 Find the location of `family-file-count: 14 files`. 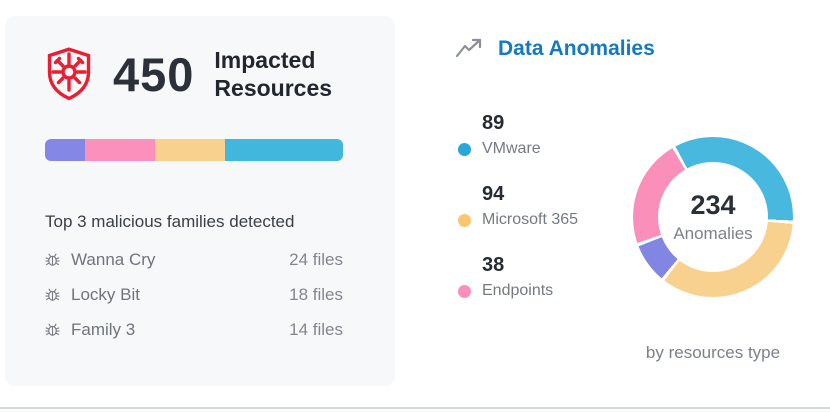

family-file-count: 14 files is located at coordinates (316, 329).